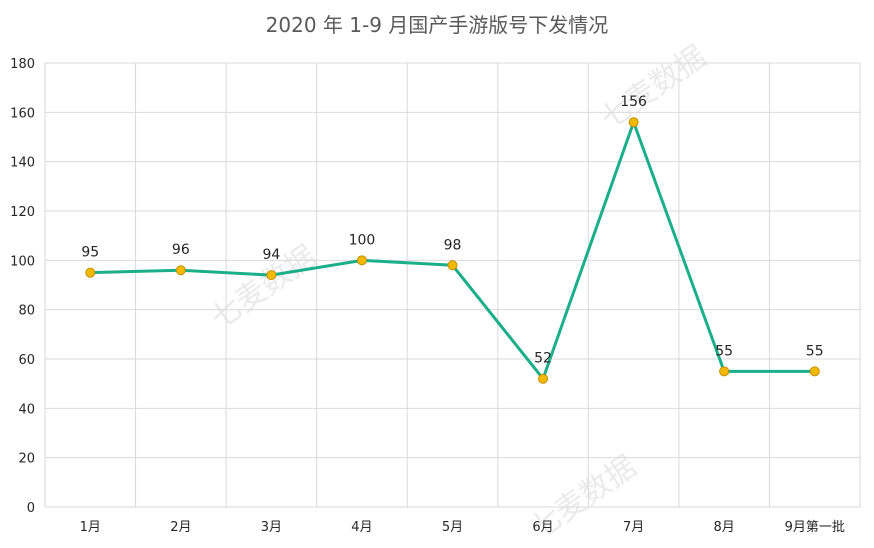  What do you see at coordinates (271, 527) in the screenshot?
I see `x-tick-label: 3月` at bounding box center [271, 527].